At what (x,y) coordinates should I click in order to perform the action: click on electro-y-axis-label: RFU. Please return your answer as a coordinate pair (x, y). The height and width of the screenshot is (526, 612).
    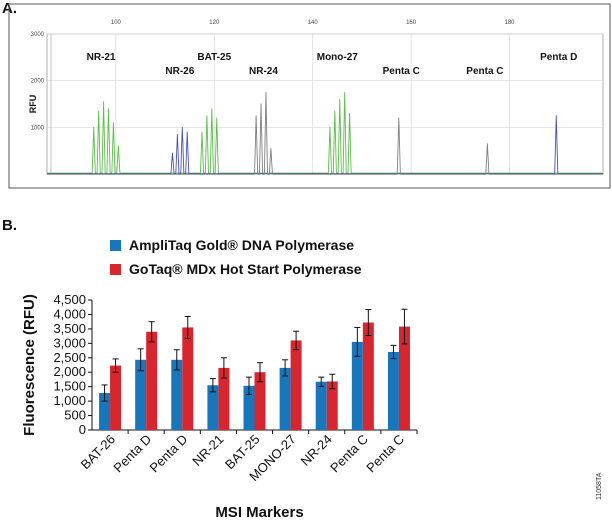
    Looking at the image, I should click on (33, 104).